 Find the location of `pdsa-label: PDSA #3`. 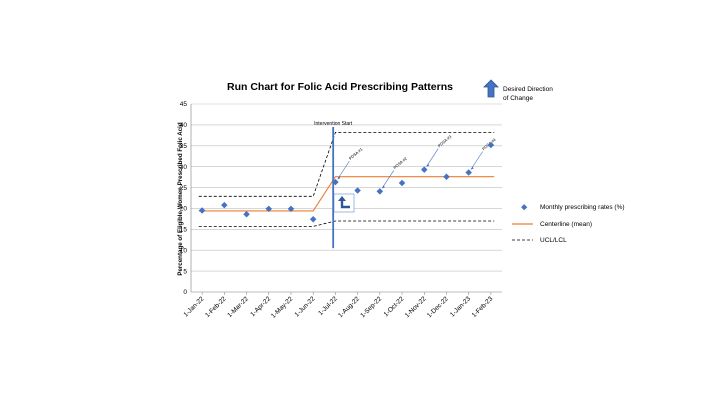

pdsa-label: PDSA #3 is located at coordinates (445, 141).